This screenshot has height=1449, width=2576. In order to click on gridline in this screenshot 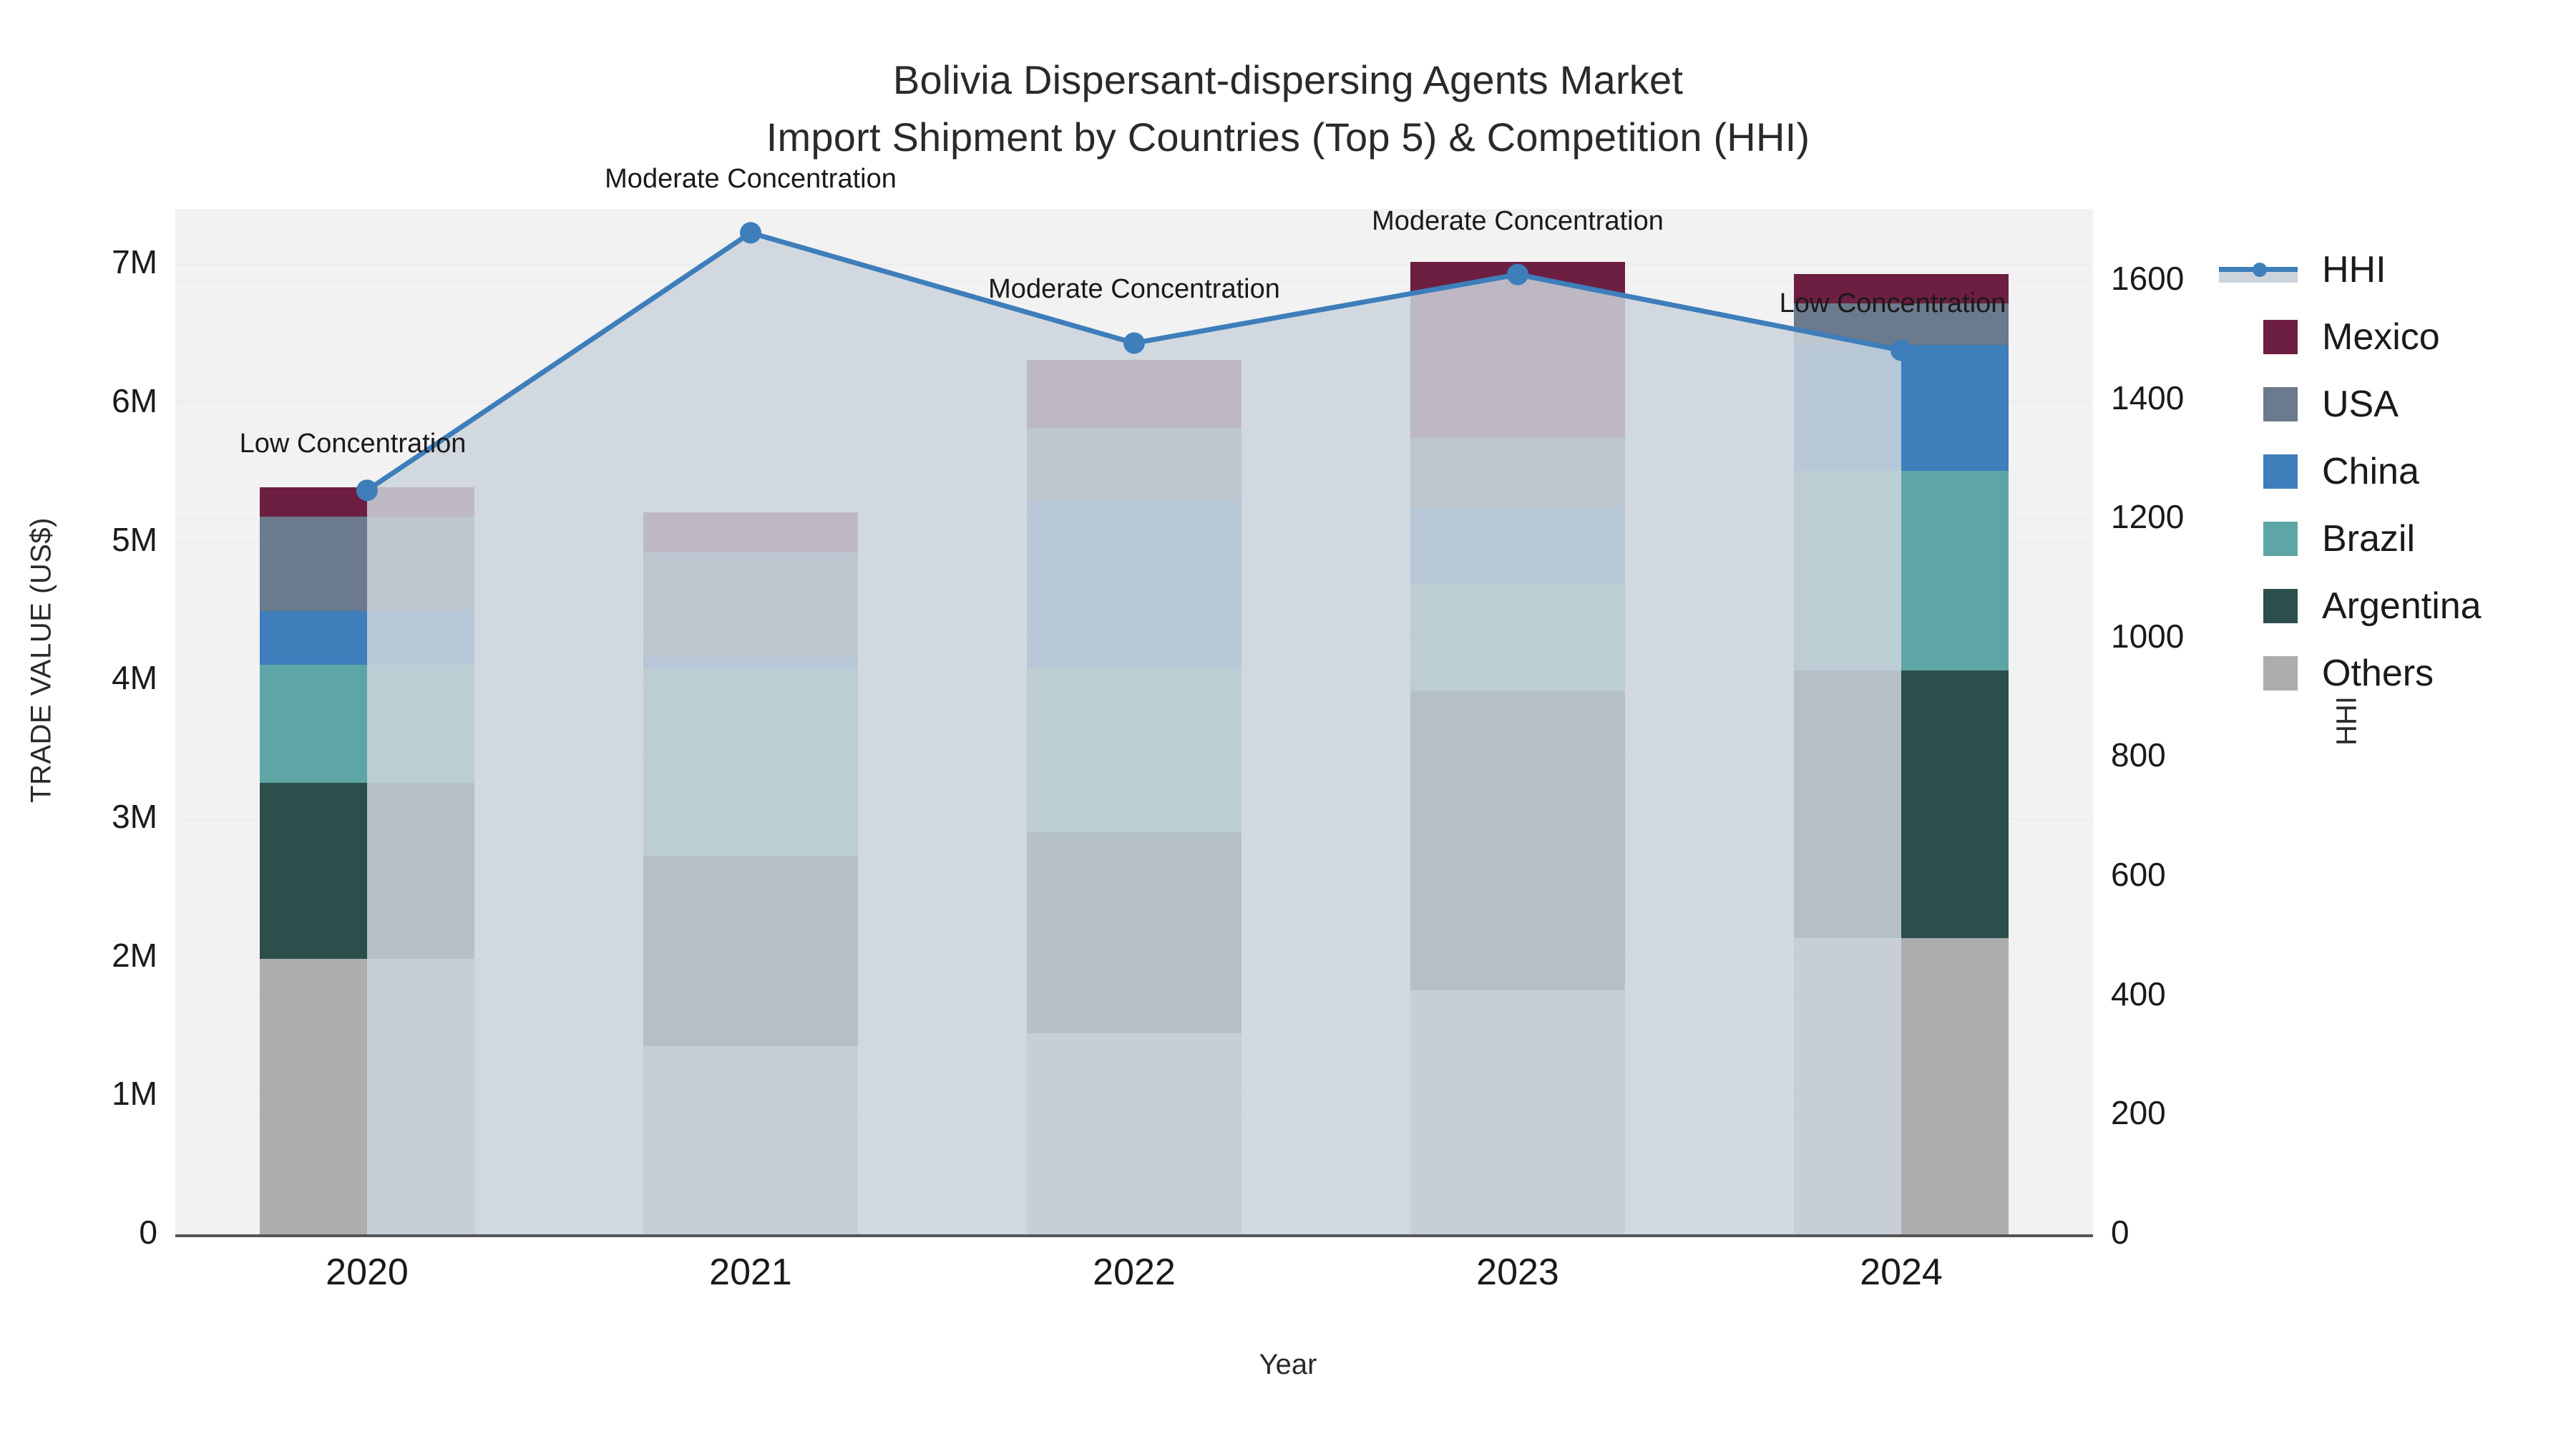, I will do `click(1134, 264)`.